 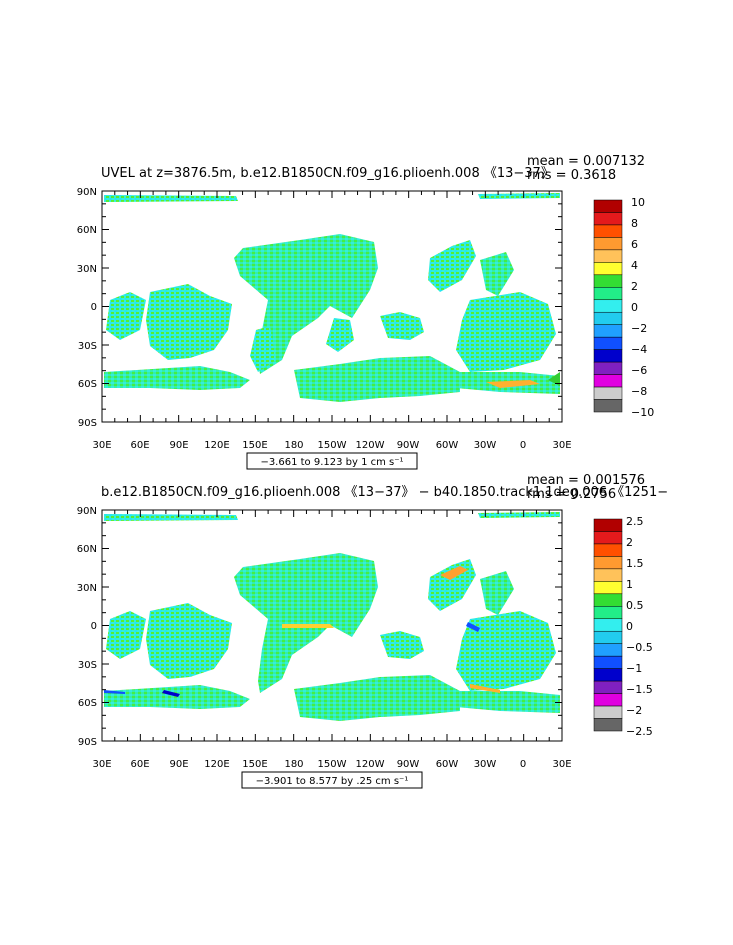 I want to click on colorbar-label: 4, so click(x=634, y=265).